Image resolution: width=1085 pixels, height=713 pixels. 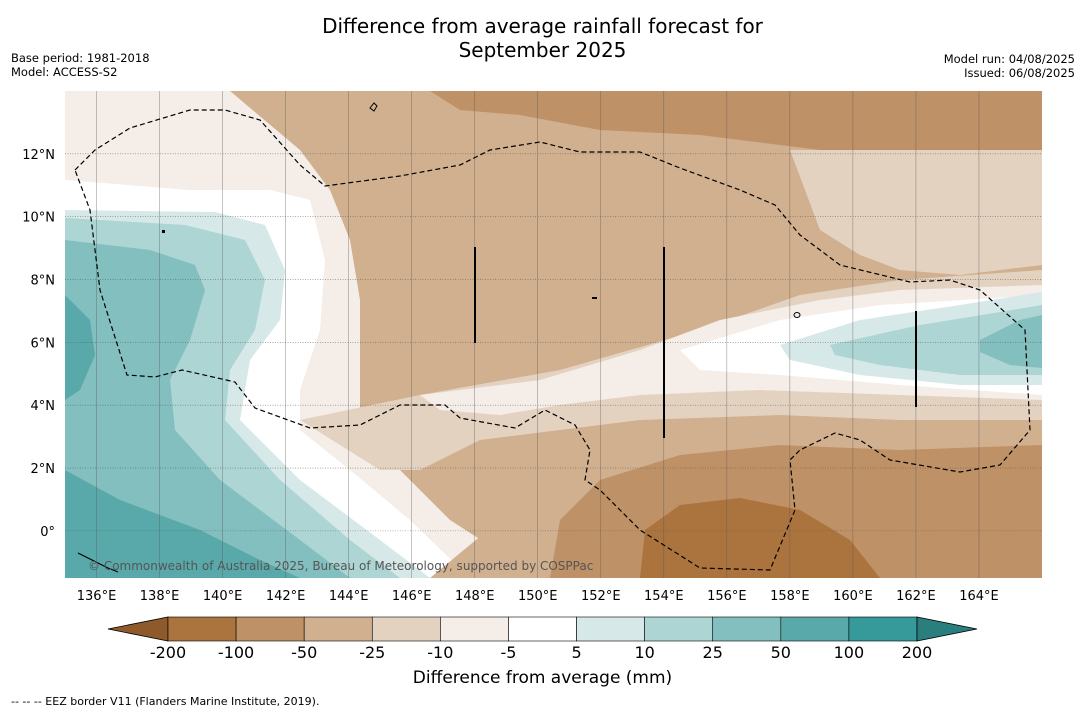 I want to click on colorbar-tick-label: -25, so click(x=372, y=652).